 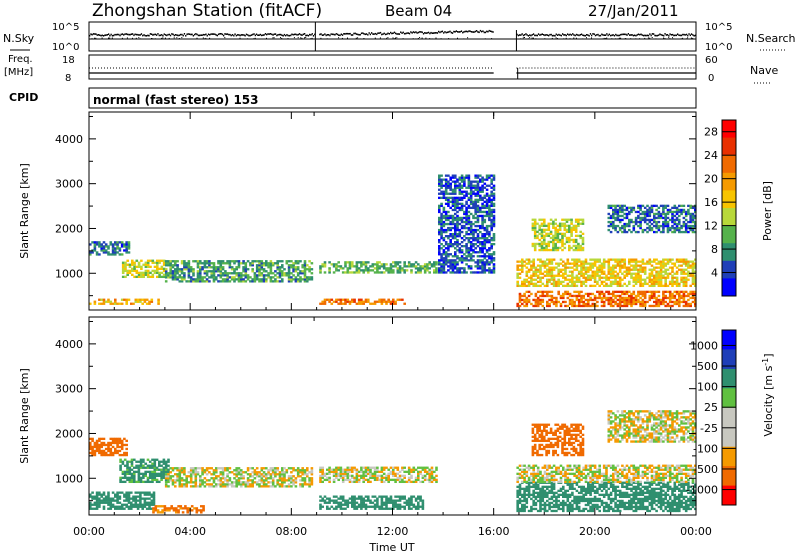 What do you see at coordinates (729, 269) in the screenshot?
I see `colorbar-swatch` at bounding box center [729, 269].